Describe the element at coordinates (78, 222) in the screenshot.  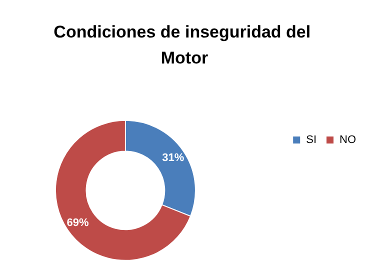
I see `data-label: 69%` at that location.